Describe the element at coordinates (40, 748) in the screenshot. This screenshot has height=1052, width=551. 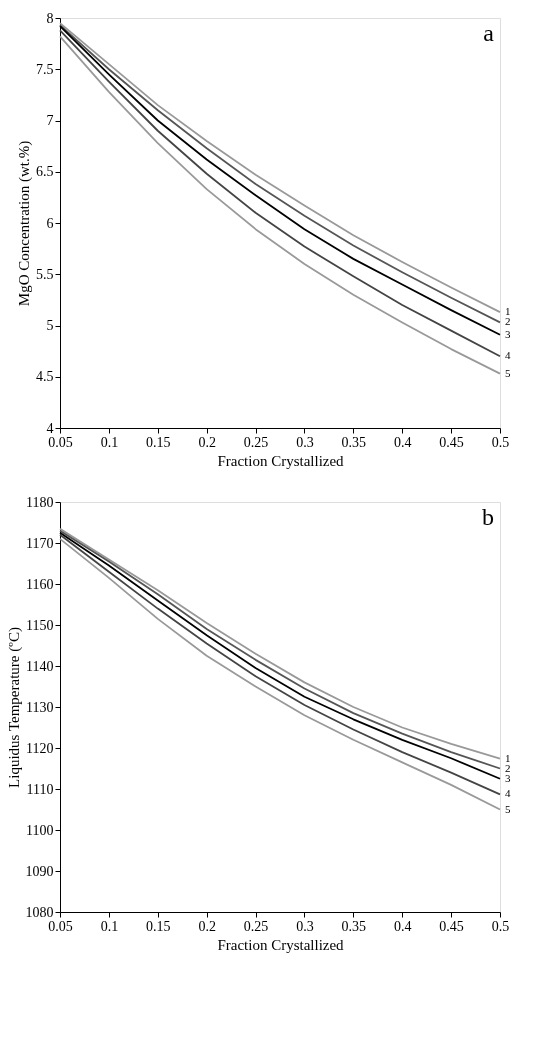
I see `y-tick-label: 1120` at that location.